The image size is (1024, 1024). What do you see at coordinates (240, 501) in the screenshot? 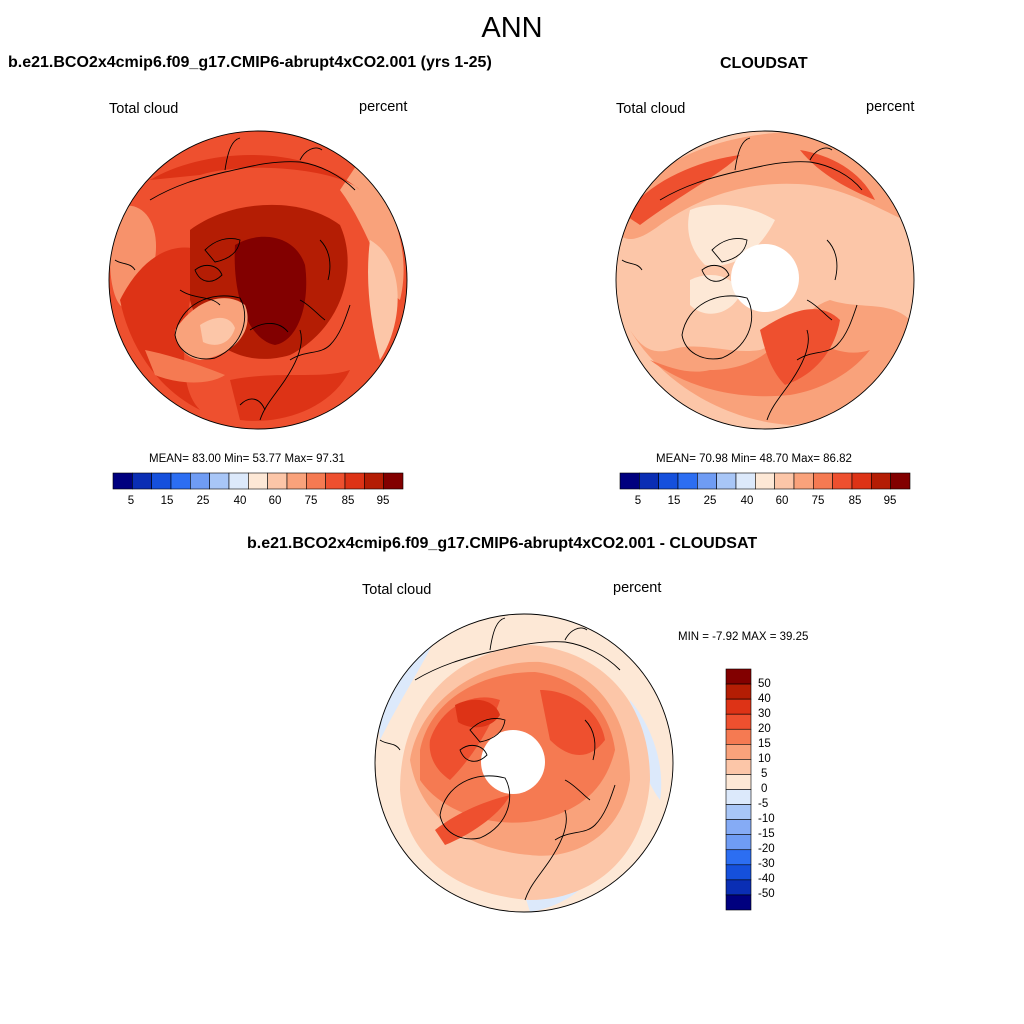
I see `model-cb-tick: 40` at bounding box center [240, 501].